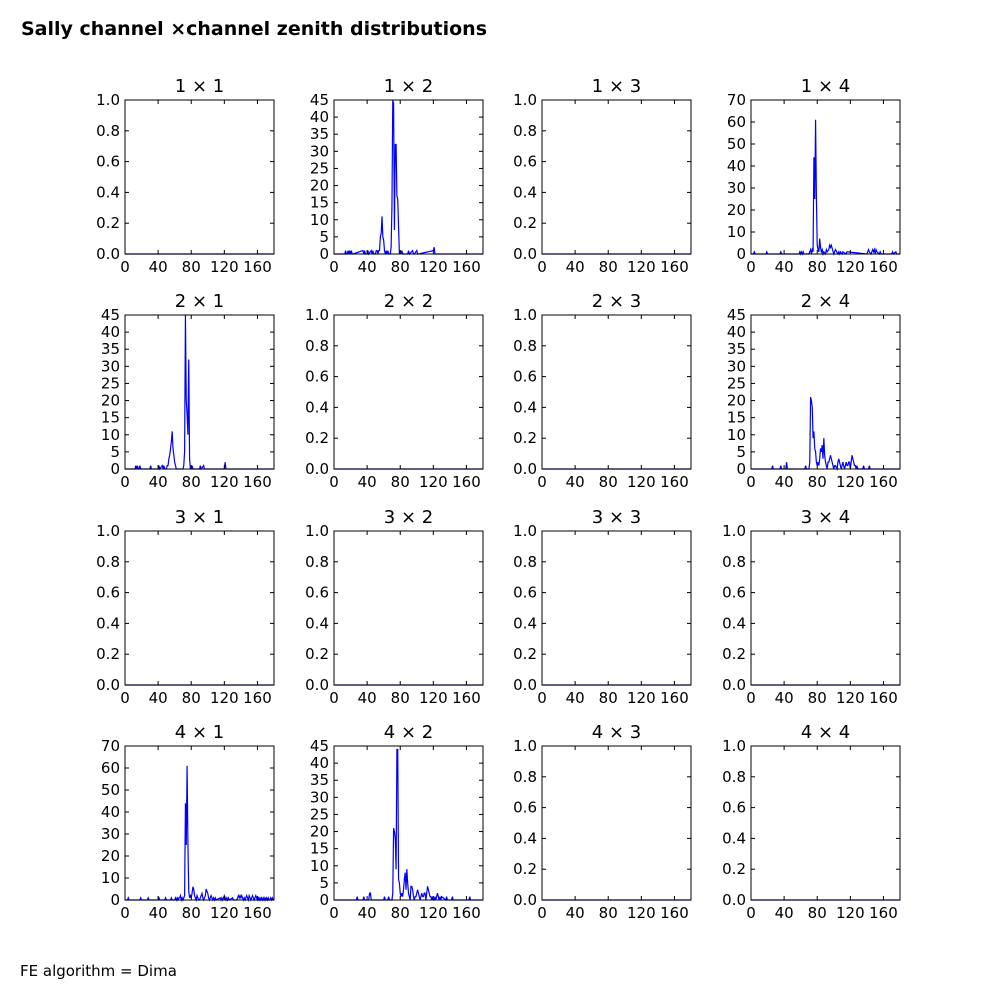 The image size is (1000, 1000). Describe the element at coordinates (185, 607) in the screenshot. I see `subplot-3-1: 3 × 1 0 40 80 120 160 0.0 0.2 0.4 0.6 0.8 1.0` at that location.